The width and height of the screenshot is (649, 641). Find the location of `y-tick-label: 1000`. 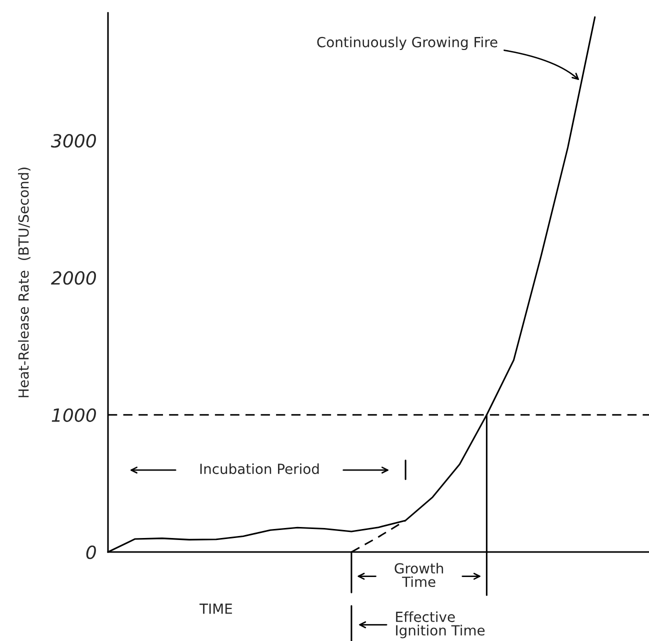

y-tick-label: 1000 is located at coordinates (74, 415).